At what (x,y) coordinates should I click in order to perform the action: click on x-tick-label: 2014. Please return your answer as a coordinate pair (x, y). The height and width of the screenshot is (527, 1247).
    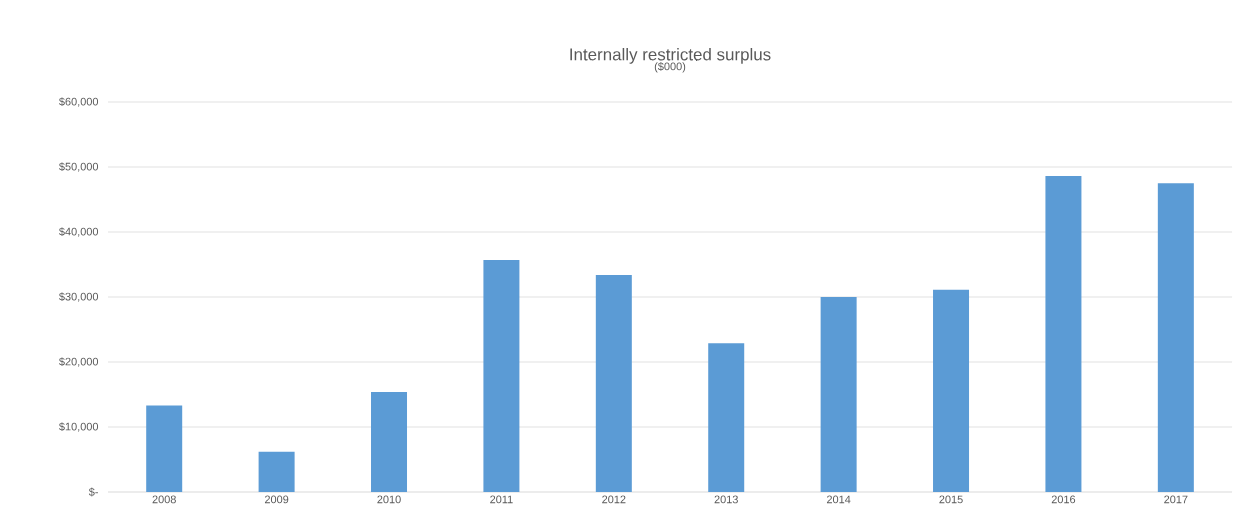
    Looking at the image, I should click on (838, 499).